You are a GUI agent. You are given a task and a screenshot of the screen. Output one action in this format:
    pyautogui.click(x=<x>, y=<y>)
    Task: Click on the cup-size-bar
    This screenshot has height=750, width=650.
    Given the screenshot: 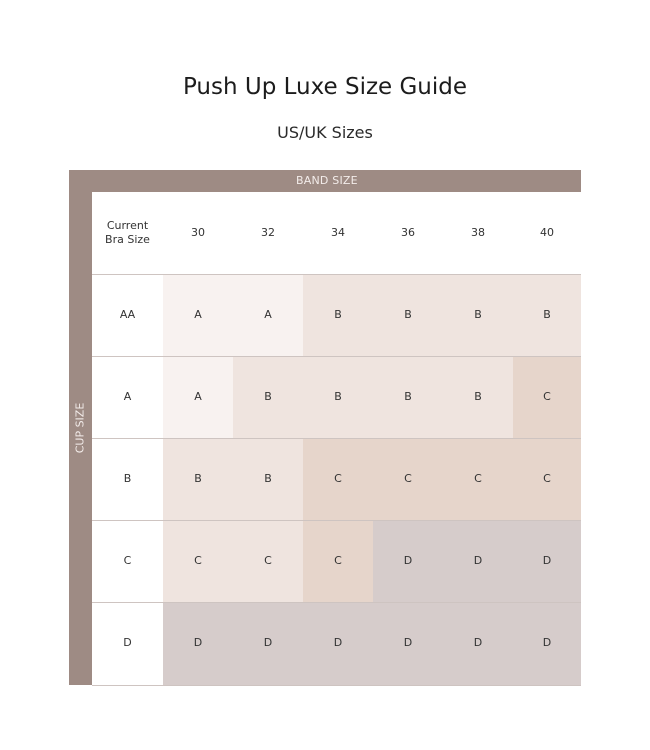 What is the action you would take?
    pyautogui.click(x=80, y=427)
    